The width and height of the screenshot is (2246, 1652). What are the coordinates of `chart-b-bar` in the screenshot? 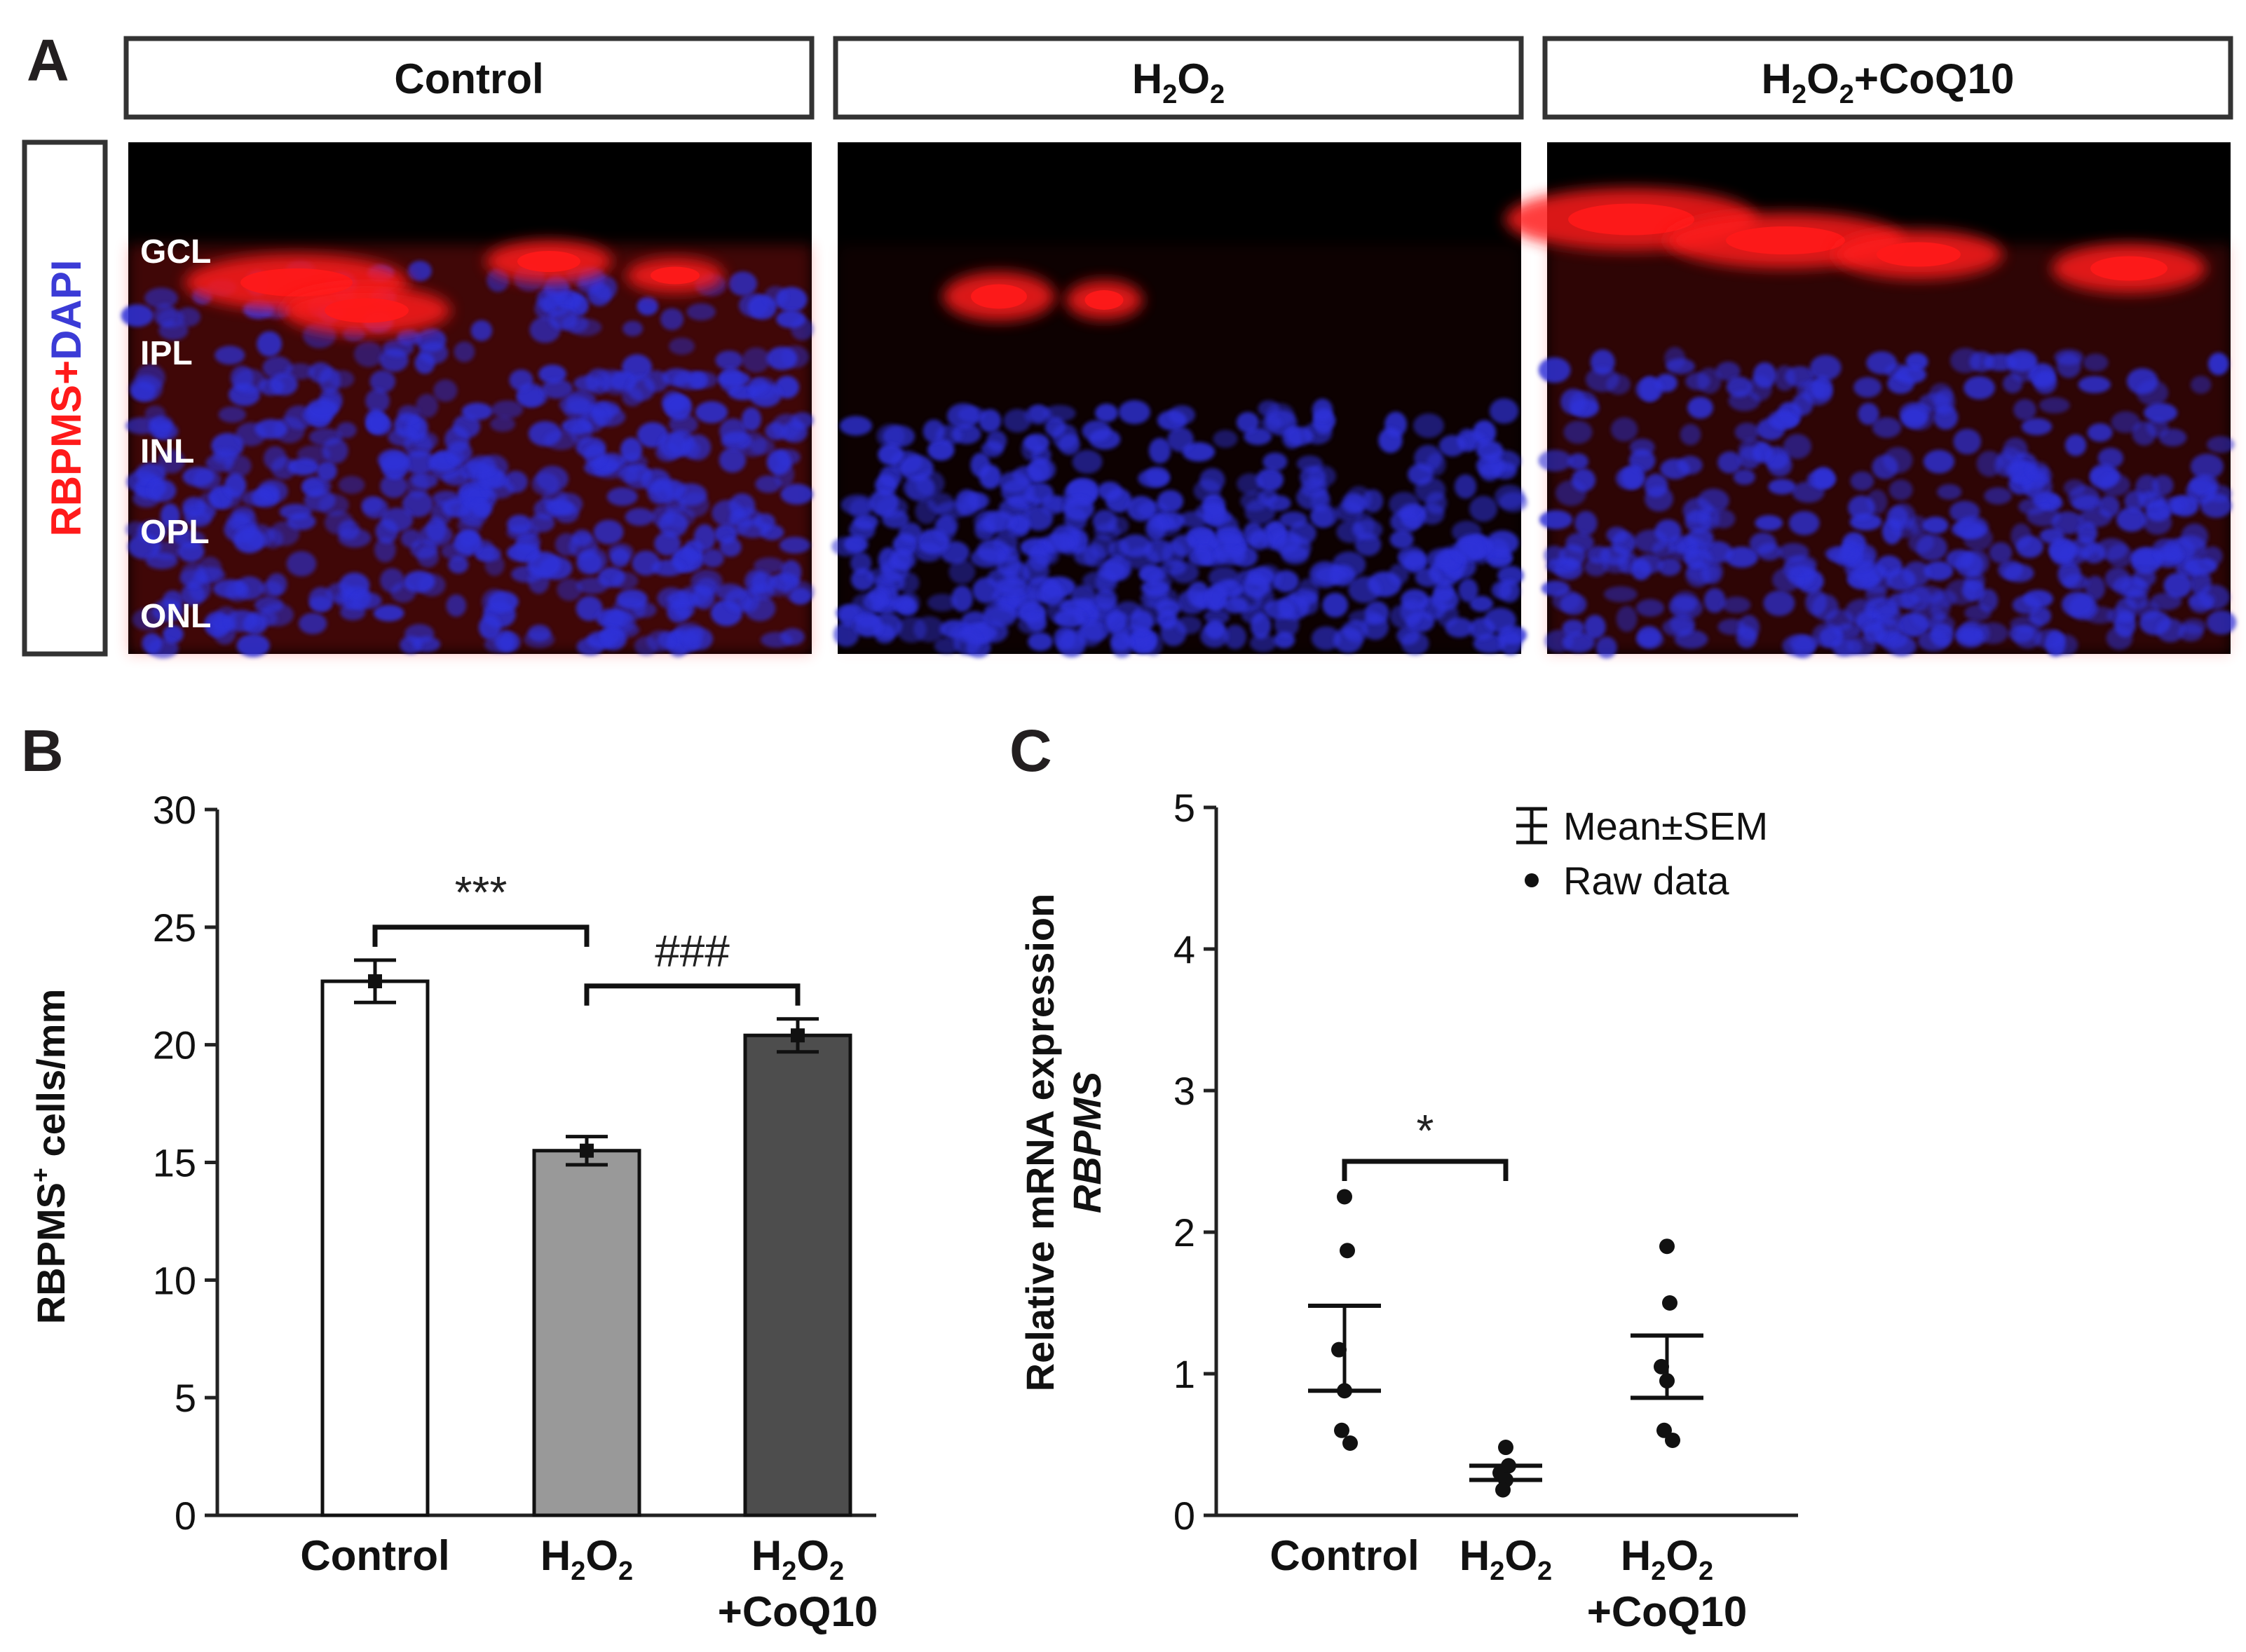 It's located at (586, 1333).